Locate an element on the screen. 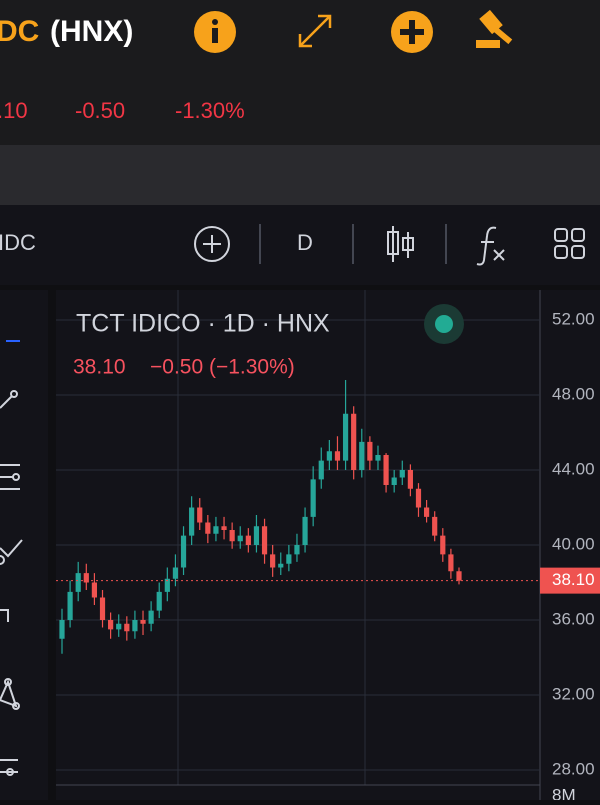 The image size is (600, 805). chart-toolbar is located at coordinates (300, 245).